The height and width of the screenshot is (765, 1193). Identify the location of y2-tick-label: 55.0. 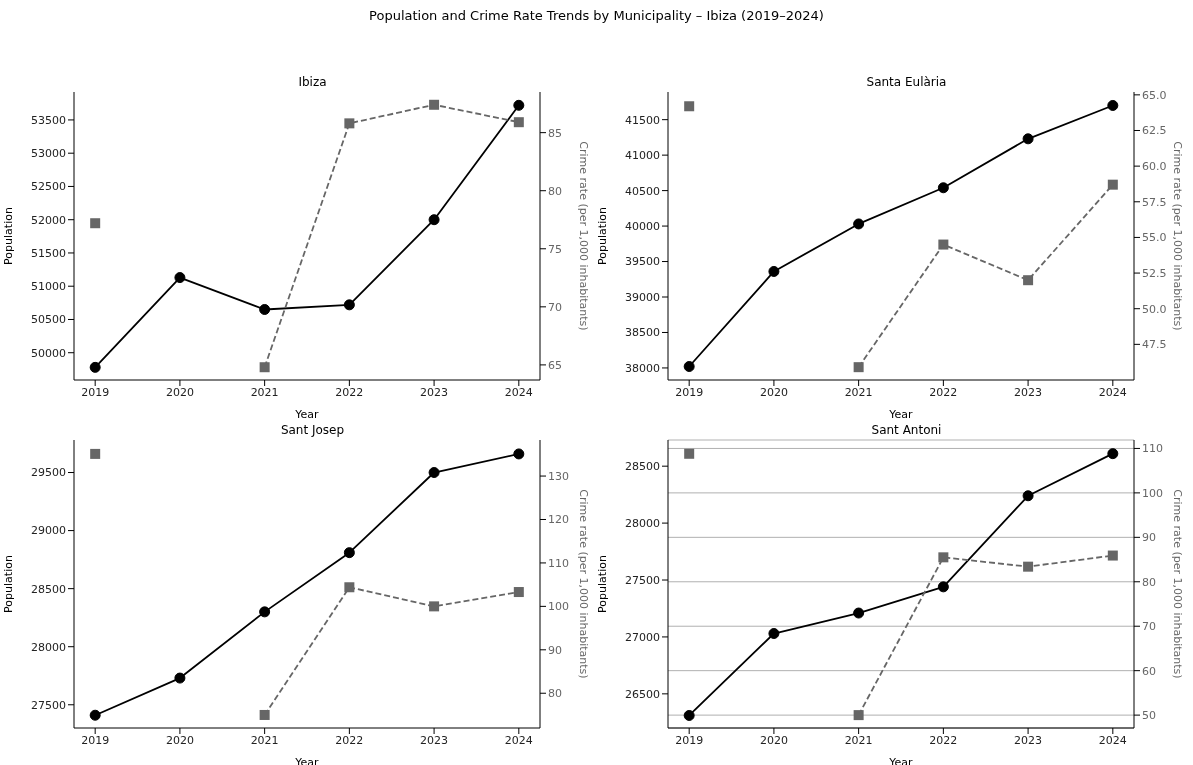
(1154, 238).